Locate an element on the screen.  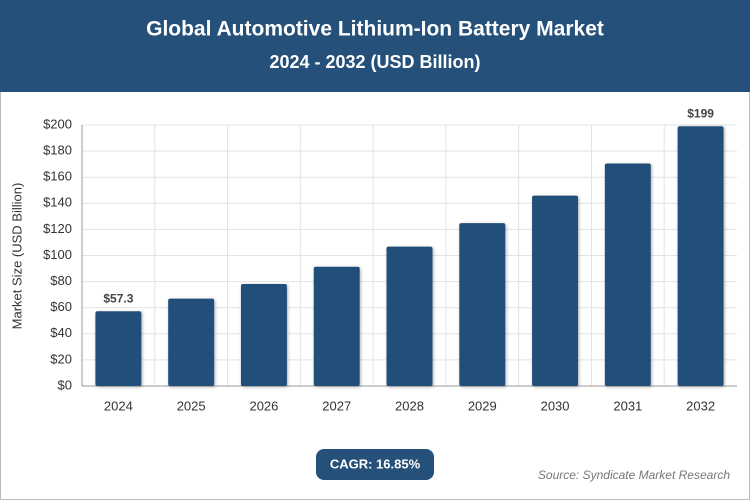
x-tick-label: 2030 is located at coordinates (555, 405).